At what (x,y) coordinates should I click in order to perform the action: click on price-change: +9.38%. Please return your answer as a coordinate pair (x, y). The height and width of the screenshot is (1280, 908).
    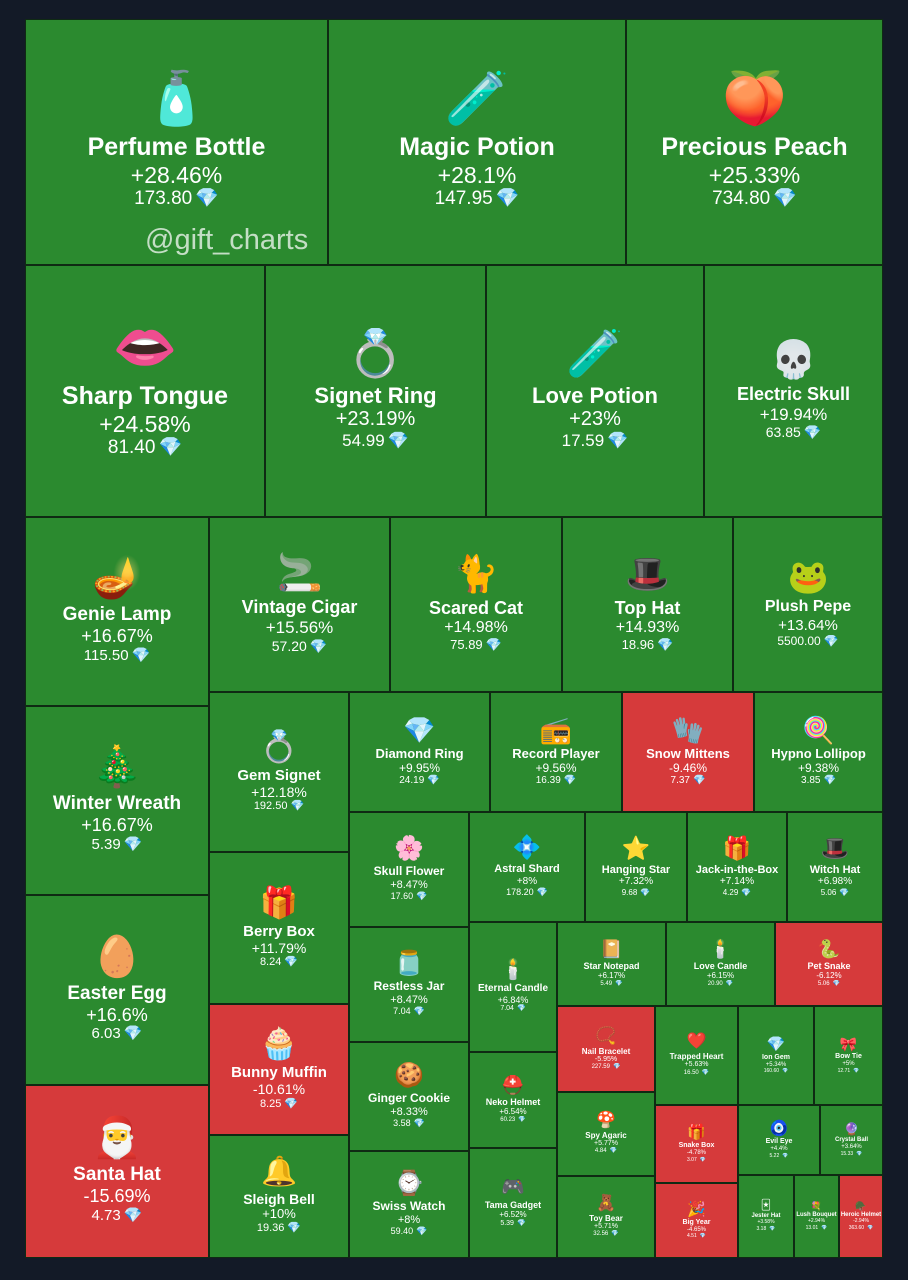
    Looking at the image, I should click on (818, 767).